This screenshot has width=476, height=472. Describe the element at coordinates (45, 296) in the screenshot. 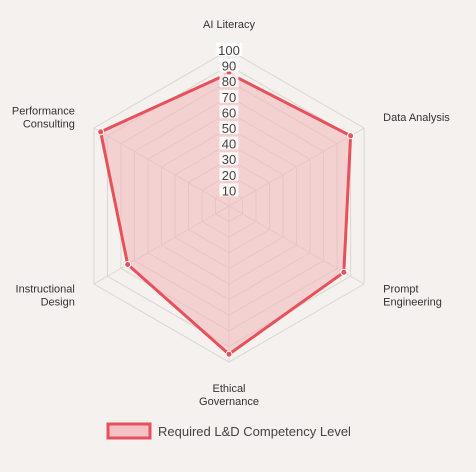

I see `axis-label: Instructional Design` at that location.